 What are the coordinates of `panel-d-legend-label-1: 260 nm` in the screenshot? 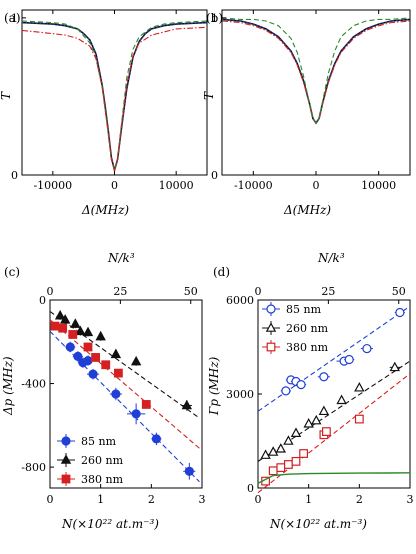 It's located at (307, 328).